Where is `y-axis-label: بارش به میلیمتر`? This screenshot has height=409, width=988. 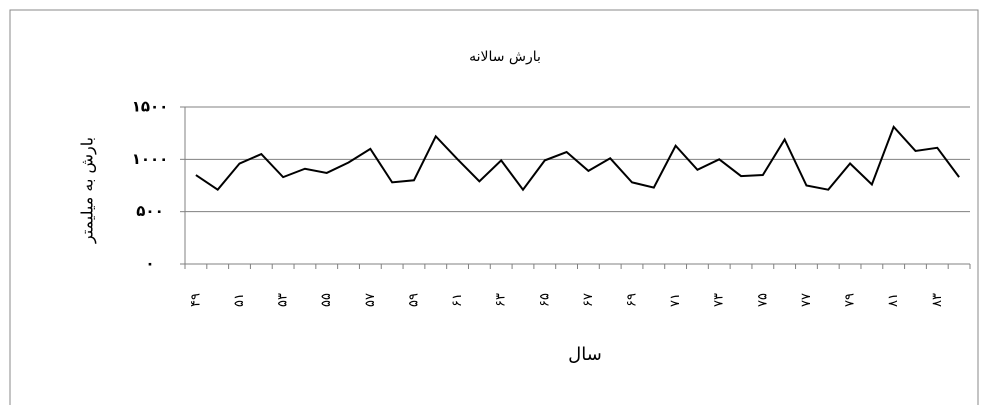
y-axis-label: بارش به میلیمتر is located at coordinates (88, 190).